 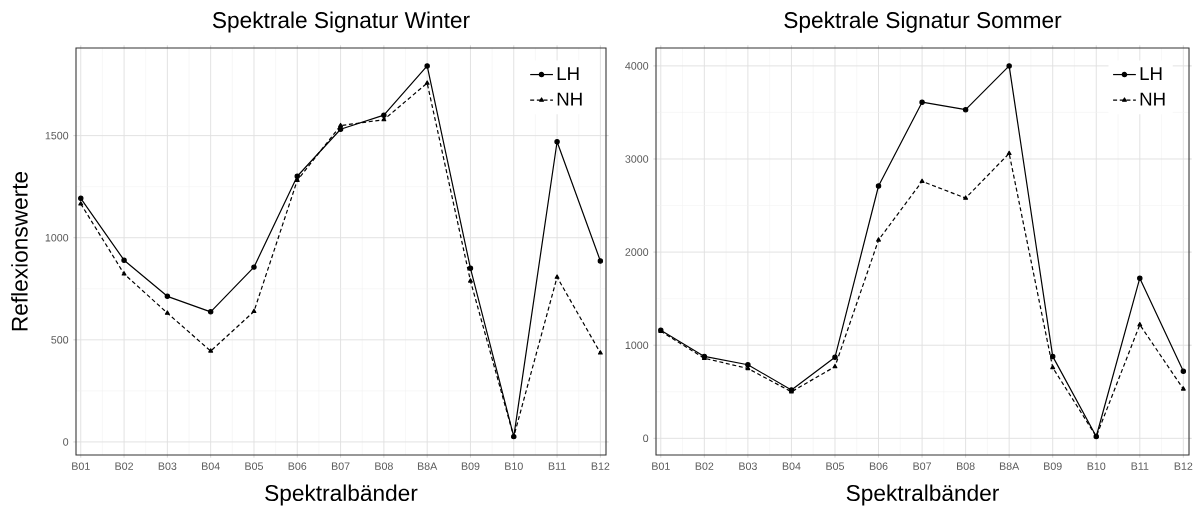 I want to click on y-tick-label: 3000, so click(x=637, y=159).